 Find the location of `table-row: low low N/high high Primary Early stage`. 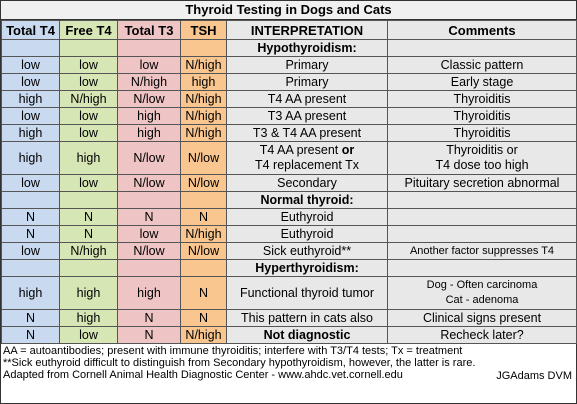

table-row: low low N/high high Primary Early stage is located at coordinates (289, 82).